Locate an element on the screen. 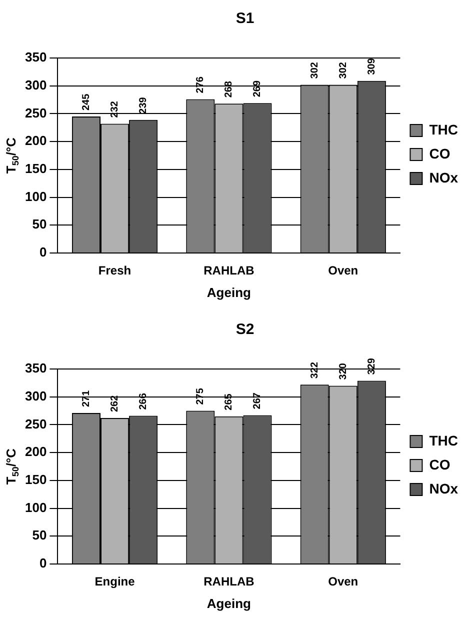 The image size is (472, 621). data-label: 276 is located at coordinates (200, 85).